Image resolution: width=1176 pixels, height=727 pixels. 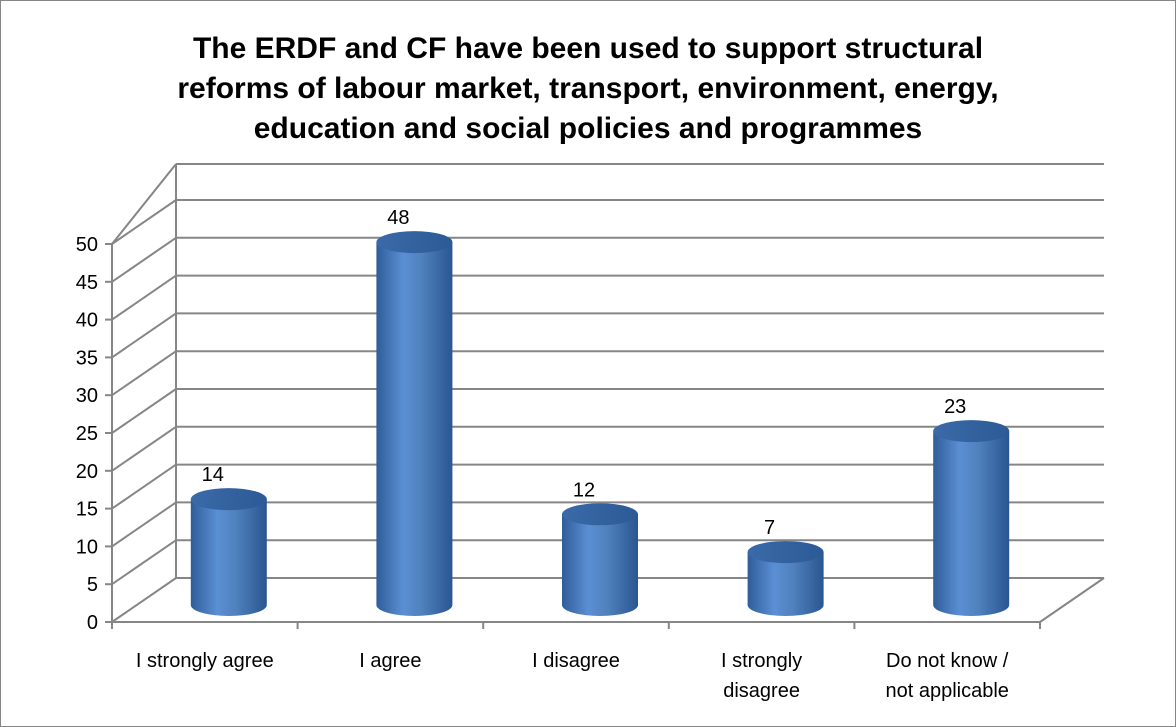 I want to click on y-tick-label: 5, so click(x=92, y=585).